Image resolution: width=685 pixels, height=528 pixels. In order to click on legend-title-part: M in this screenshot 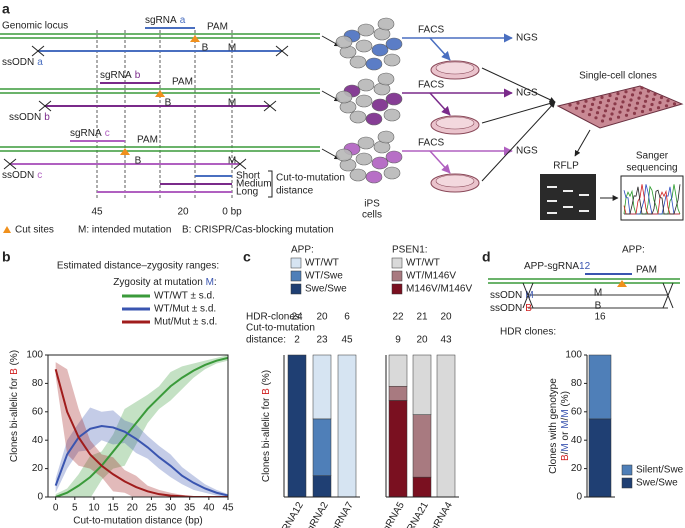, I will do `click(210, 282)`.